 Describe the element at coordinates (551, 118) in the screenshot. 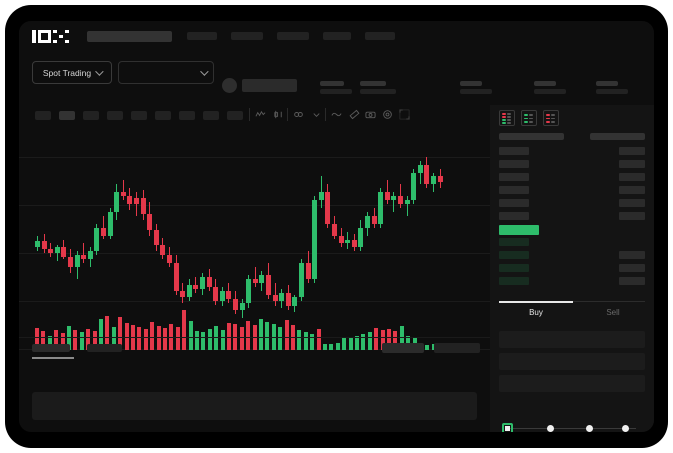

I see `orderbook-asks-icon` at that location.